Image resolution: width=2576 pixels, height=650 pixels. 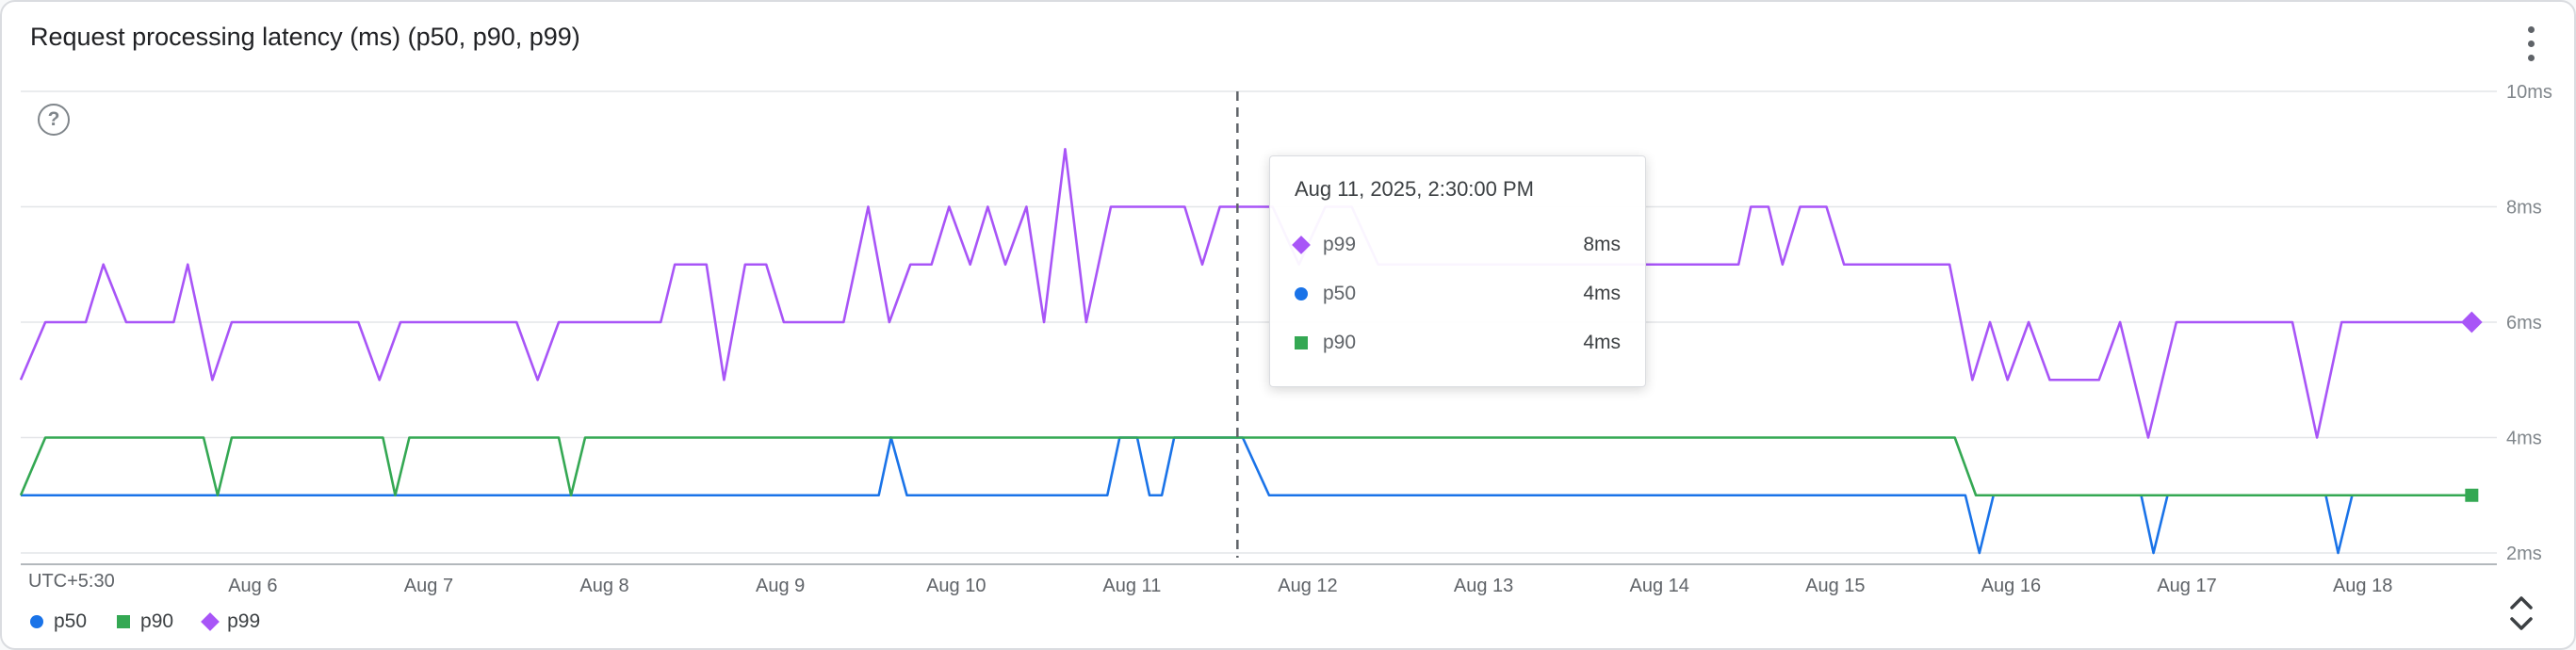 What do you see at coordinates (2011, 586) in the screenshot?
I see `x-tick-label: Aug 16` at bounding box center [2011, 586].